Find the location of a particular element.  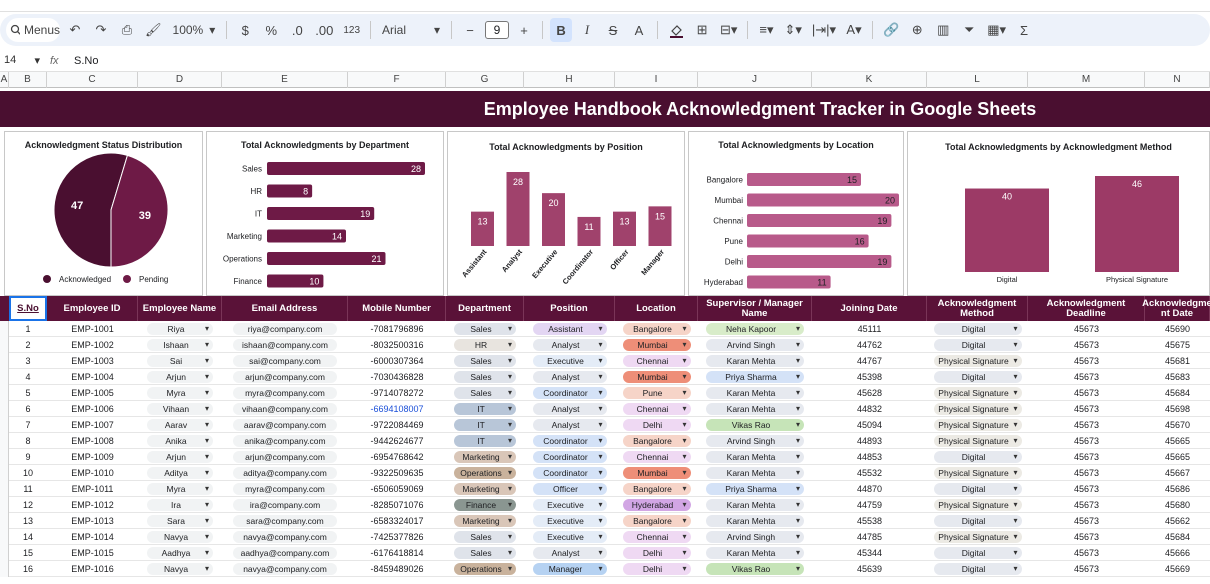

table-cell: 45094 is located at coordinates (869, 425).